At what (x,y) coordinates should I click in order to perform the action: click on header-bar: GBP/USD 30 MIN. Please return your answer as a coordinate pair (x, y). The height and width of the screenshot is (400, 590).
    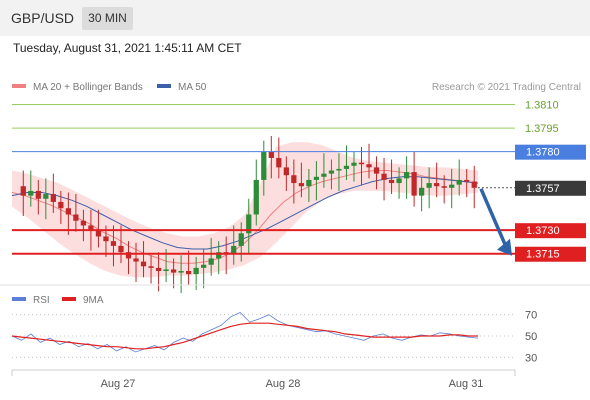
    Looking at the image, I should click on (295, 18).